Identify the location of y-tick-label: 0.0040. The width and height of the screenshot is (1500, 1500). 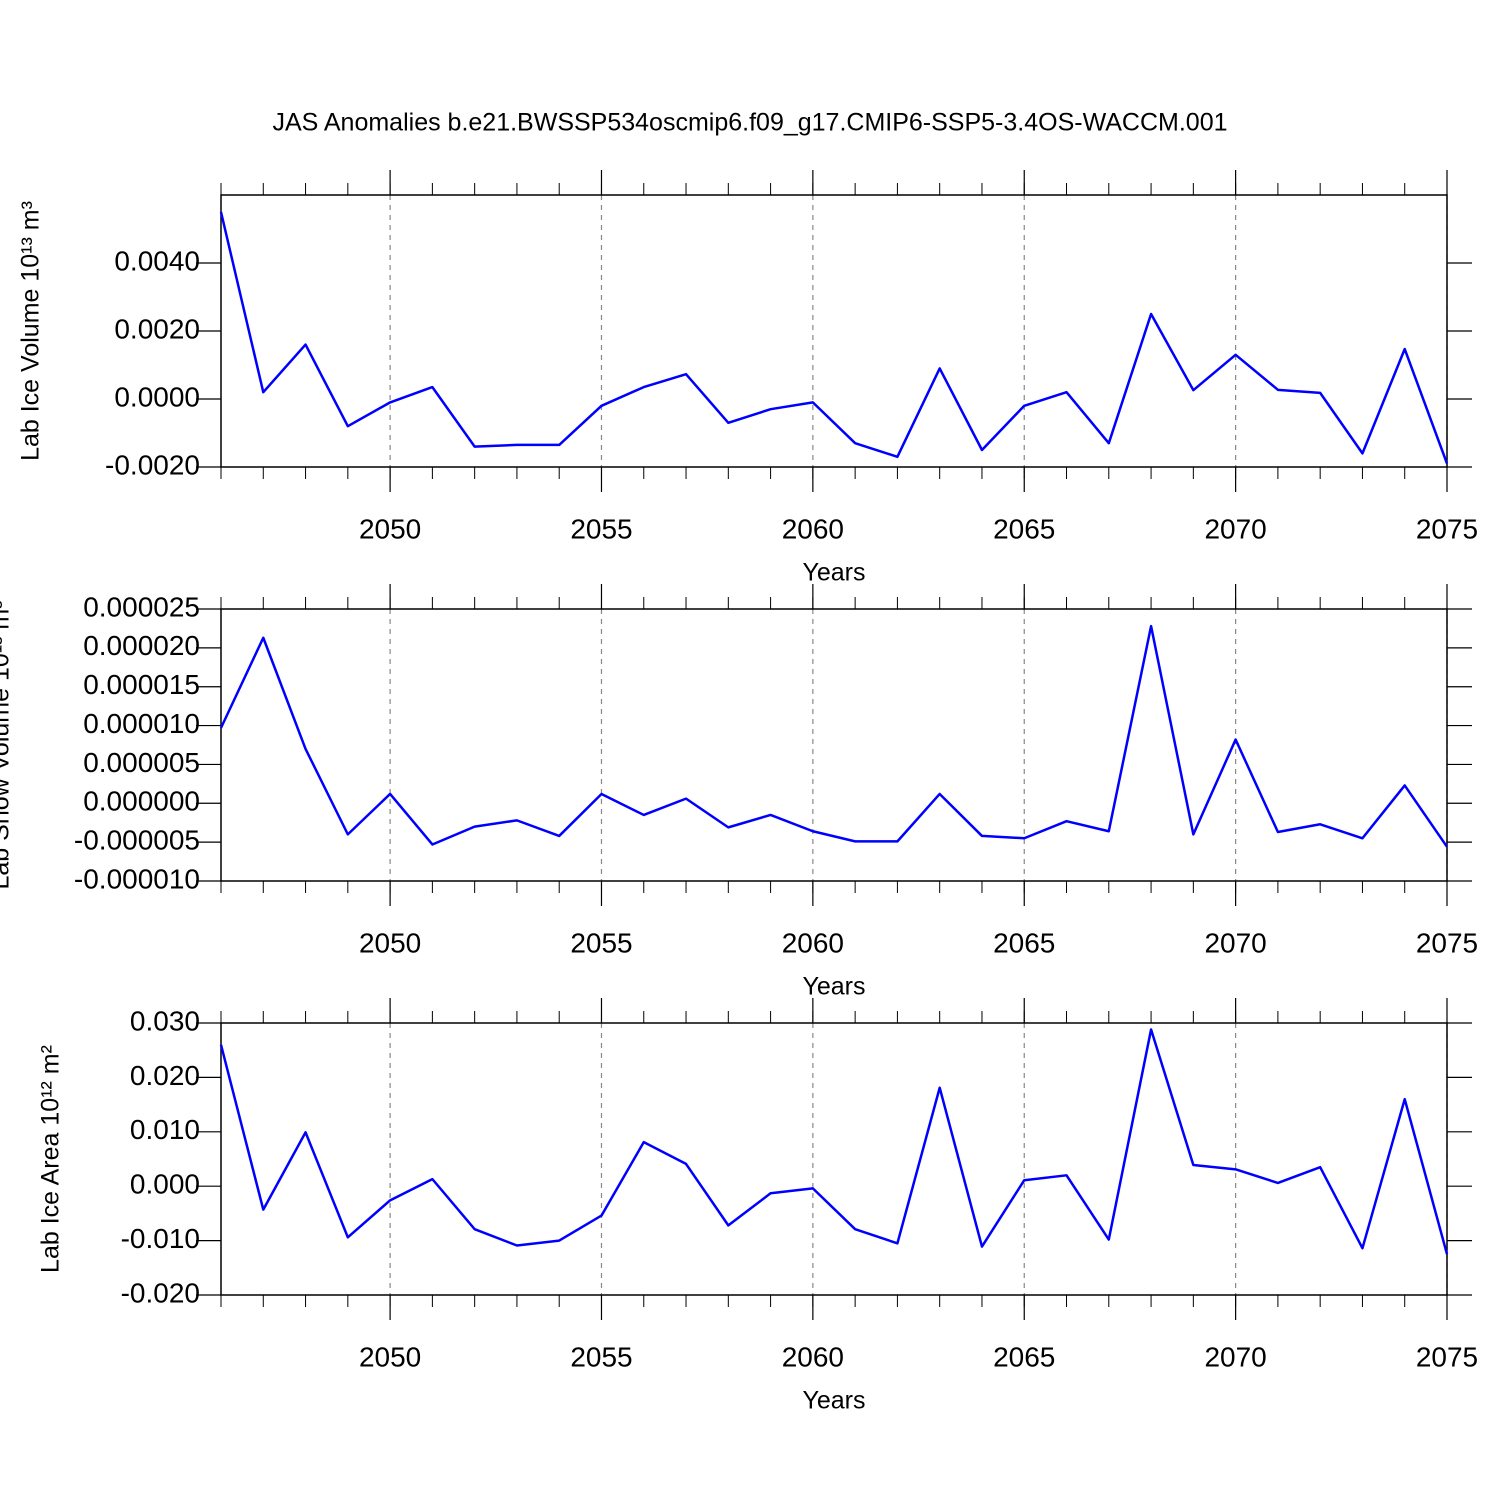
(157, 260).